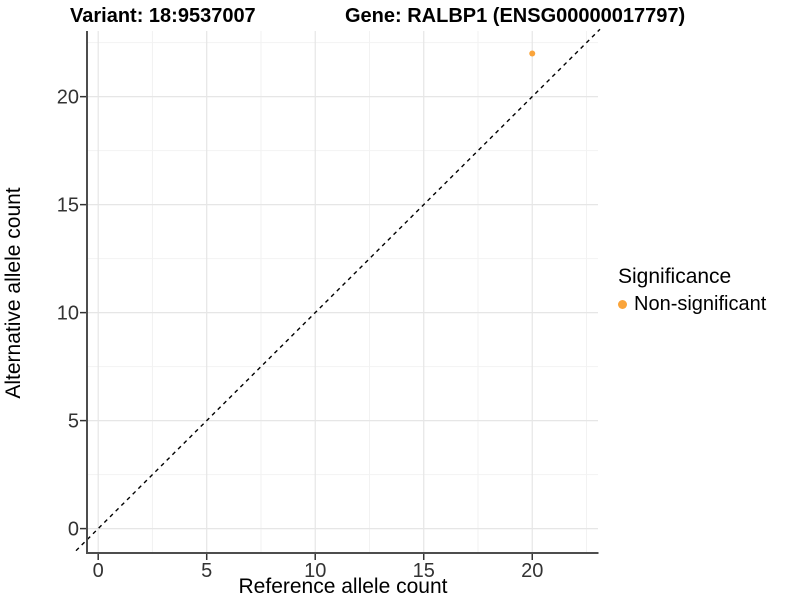 This screenshot has height=600, width=800. What do you see at coordinates (68, 206) in the screenshot?
I see `y-tick-label: 15` at bounding box center [68, 206].